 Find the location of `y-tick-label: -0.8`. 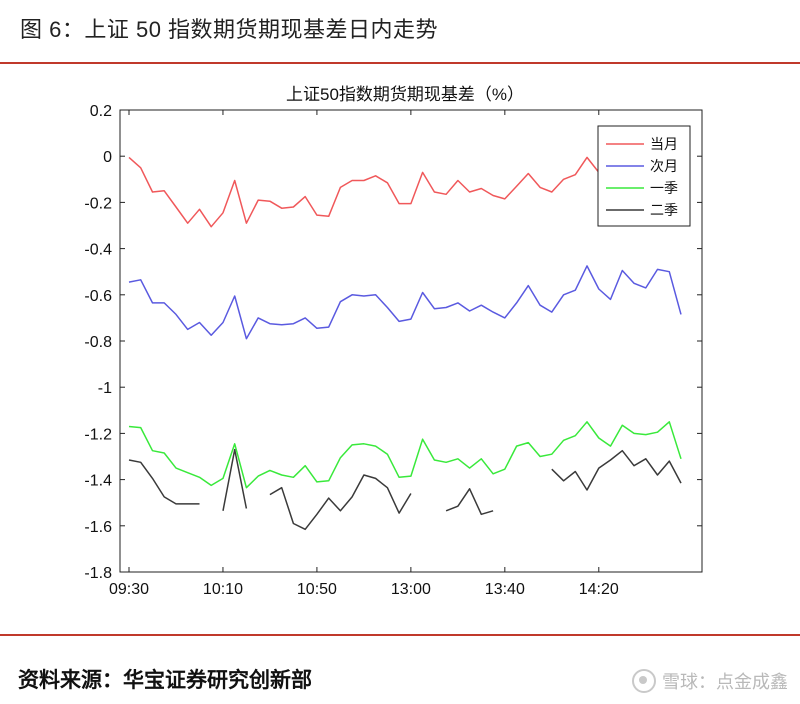

y-tick-label: -0.8 is located at coordinates (98, 342).